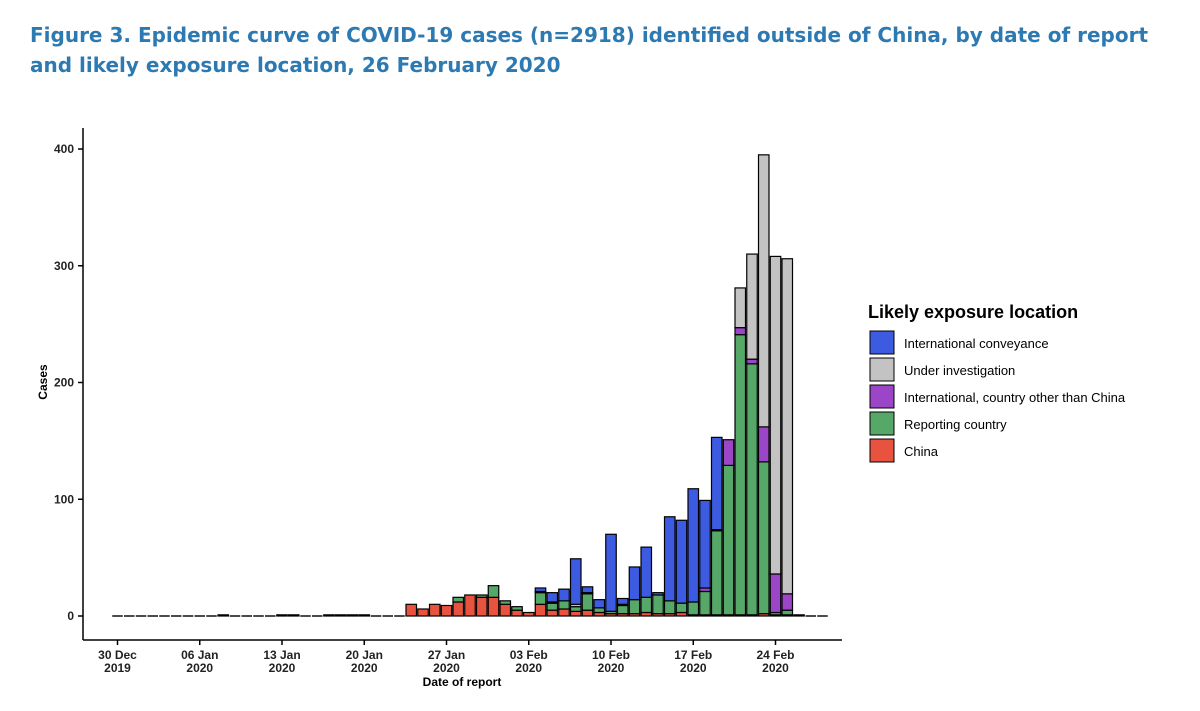  Describe the element at coordinates (43, 382) in the screenshot. I see `y-axis-title: Cases` at that location.